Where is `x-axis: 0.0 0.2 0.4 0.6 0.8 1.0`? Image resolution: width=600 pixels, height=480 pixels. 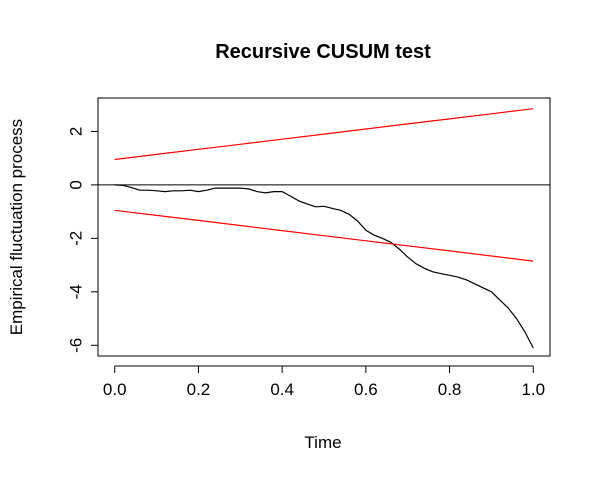
x-axis: 0.0 0.2 0.4 0.6 0.8 1.0 is located at coordinates (324, 382).